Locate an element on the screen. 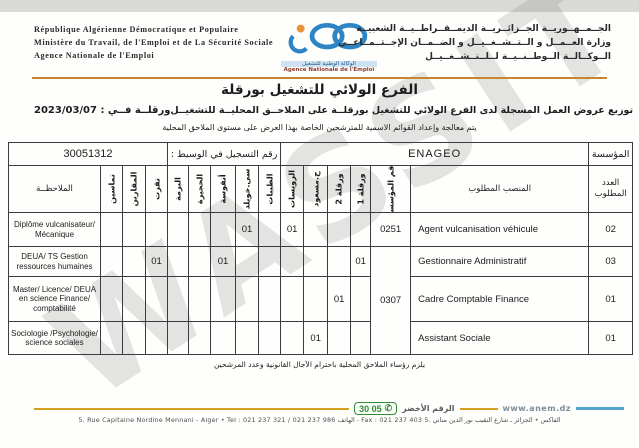  note-cell: DEUA/ TS Gestion ressources humaines is located at coordinates (54, 261).